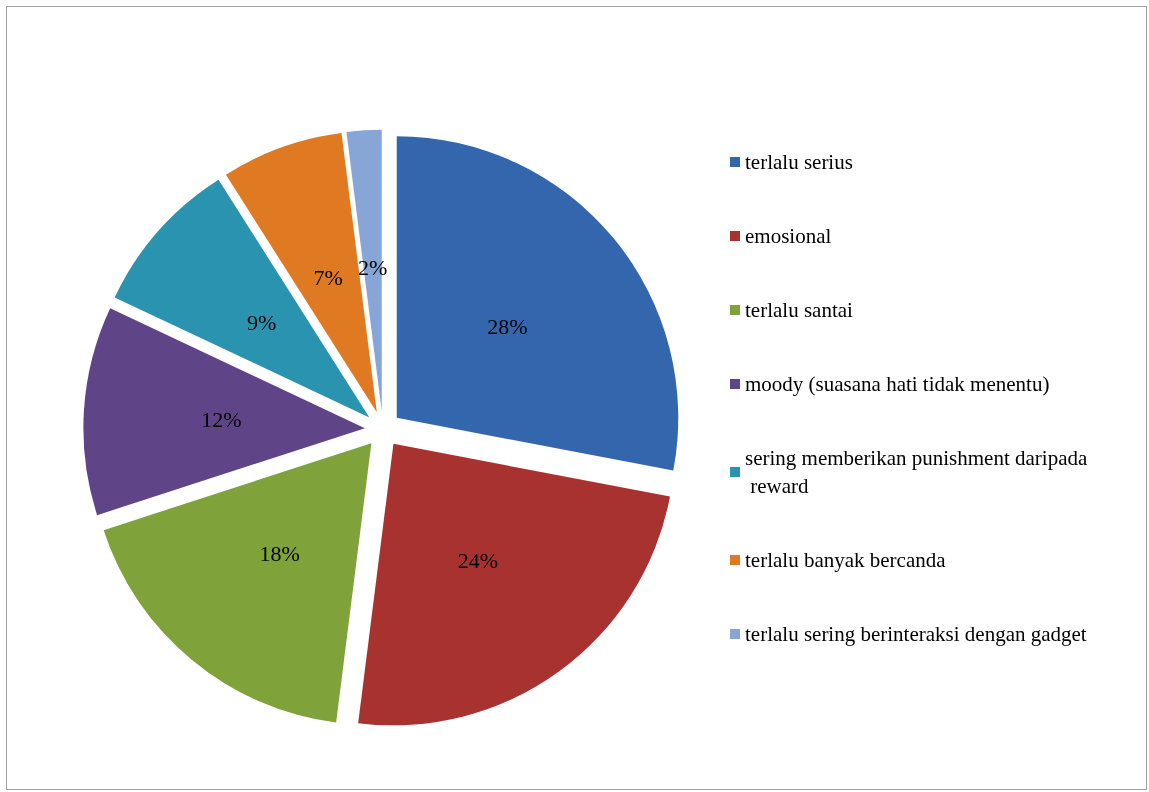  Describe the element at coordinates (221, 419) in the screenshot. I see `data-label: 12%` at that location.